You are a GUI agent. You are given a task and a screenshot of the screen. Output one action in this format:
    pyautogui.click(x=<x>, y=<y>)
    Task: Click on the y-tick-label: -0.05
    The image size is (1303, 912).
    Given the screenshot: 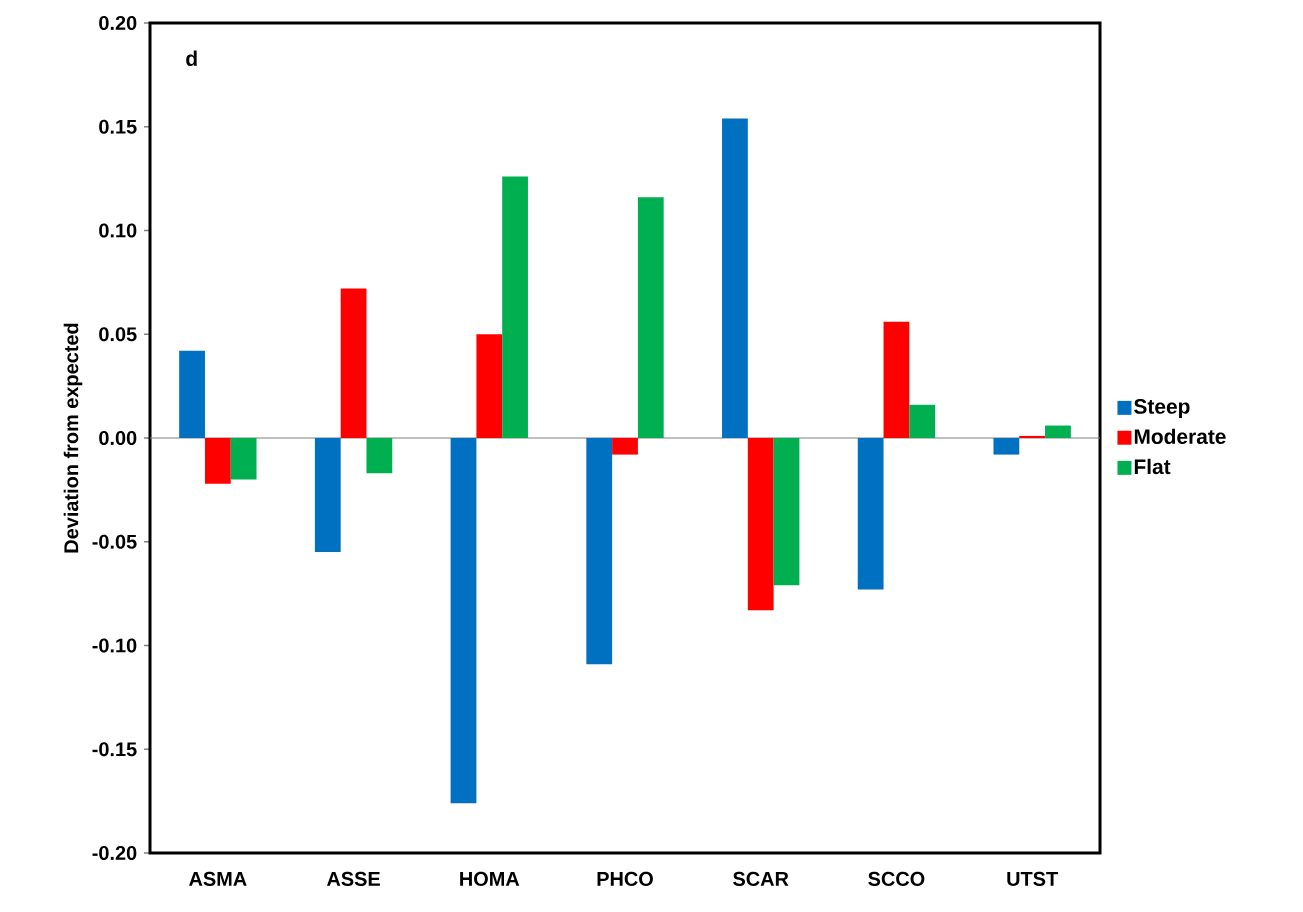 What is the action you would take?
    pyautogui.click(x=114, y=541)
    